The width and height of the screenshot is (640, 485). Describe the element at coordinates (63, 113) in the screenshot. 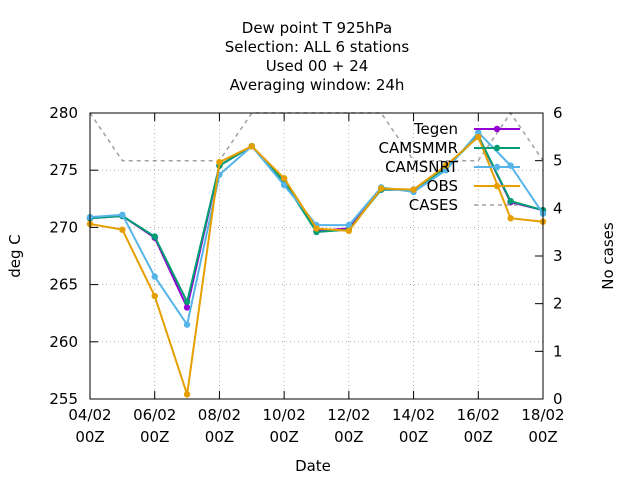

I see `y-tick-label: 280` at that location.